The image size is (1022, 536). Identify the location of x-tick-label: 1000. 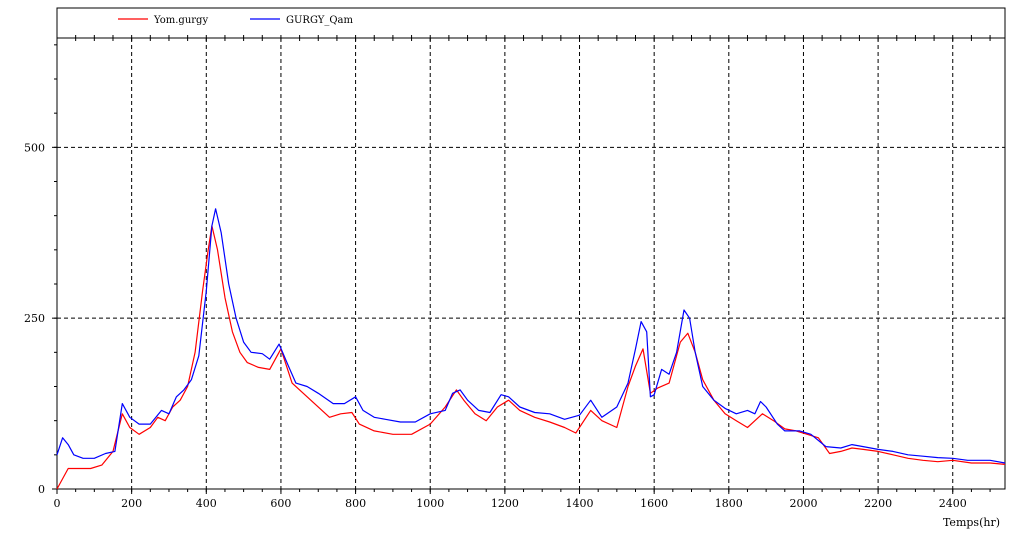
(430, 503).